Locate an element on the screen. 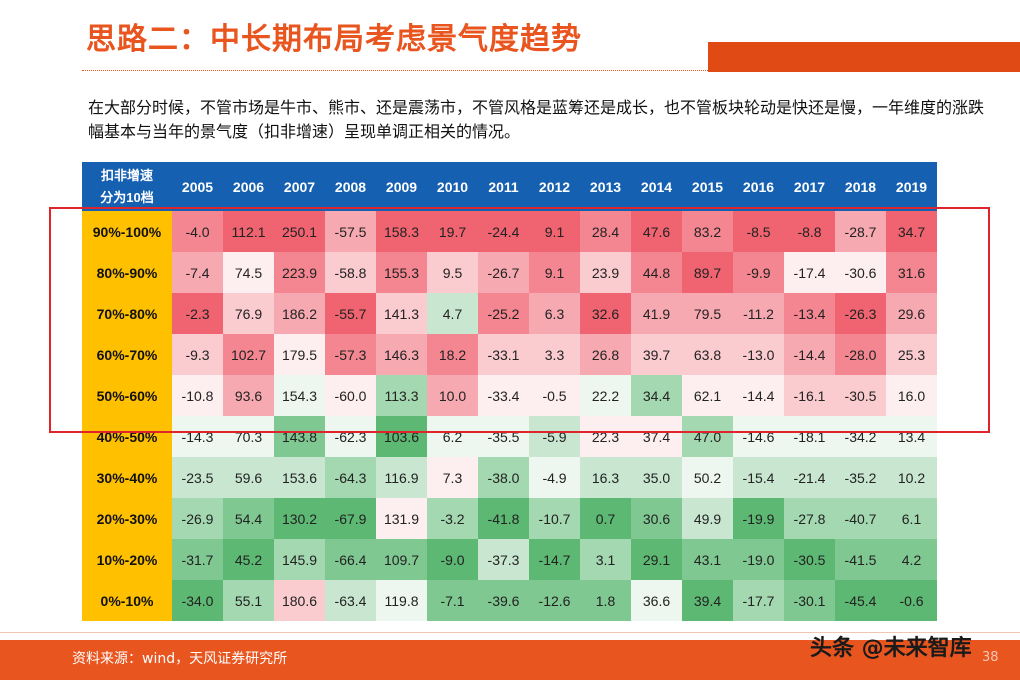  table-cell: 23.9 is located at coordinates (605, 272).